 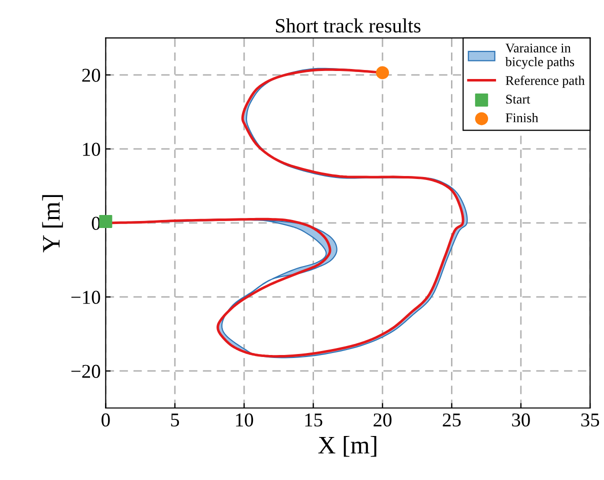 I want to click on x-tick-label: 10, so click(x=245, y=420).